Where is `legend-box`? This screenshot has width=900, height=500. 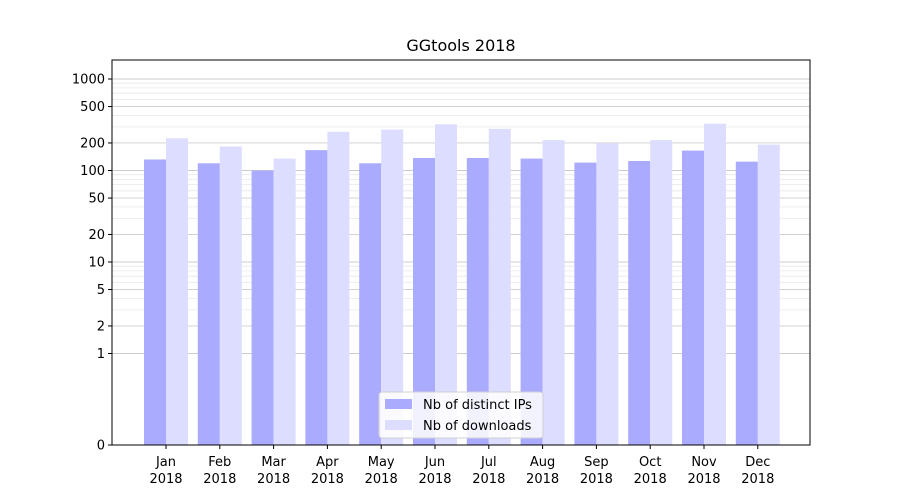
legend-box is located at coordinates (461, 415).